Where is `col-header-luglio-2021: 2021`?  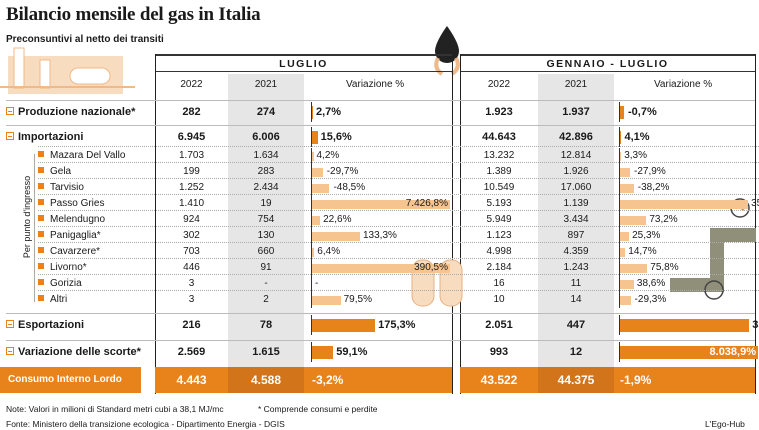 col-header-luglio-2021: 2021 is located at coordinates (266, 84).